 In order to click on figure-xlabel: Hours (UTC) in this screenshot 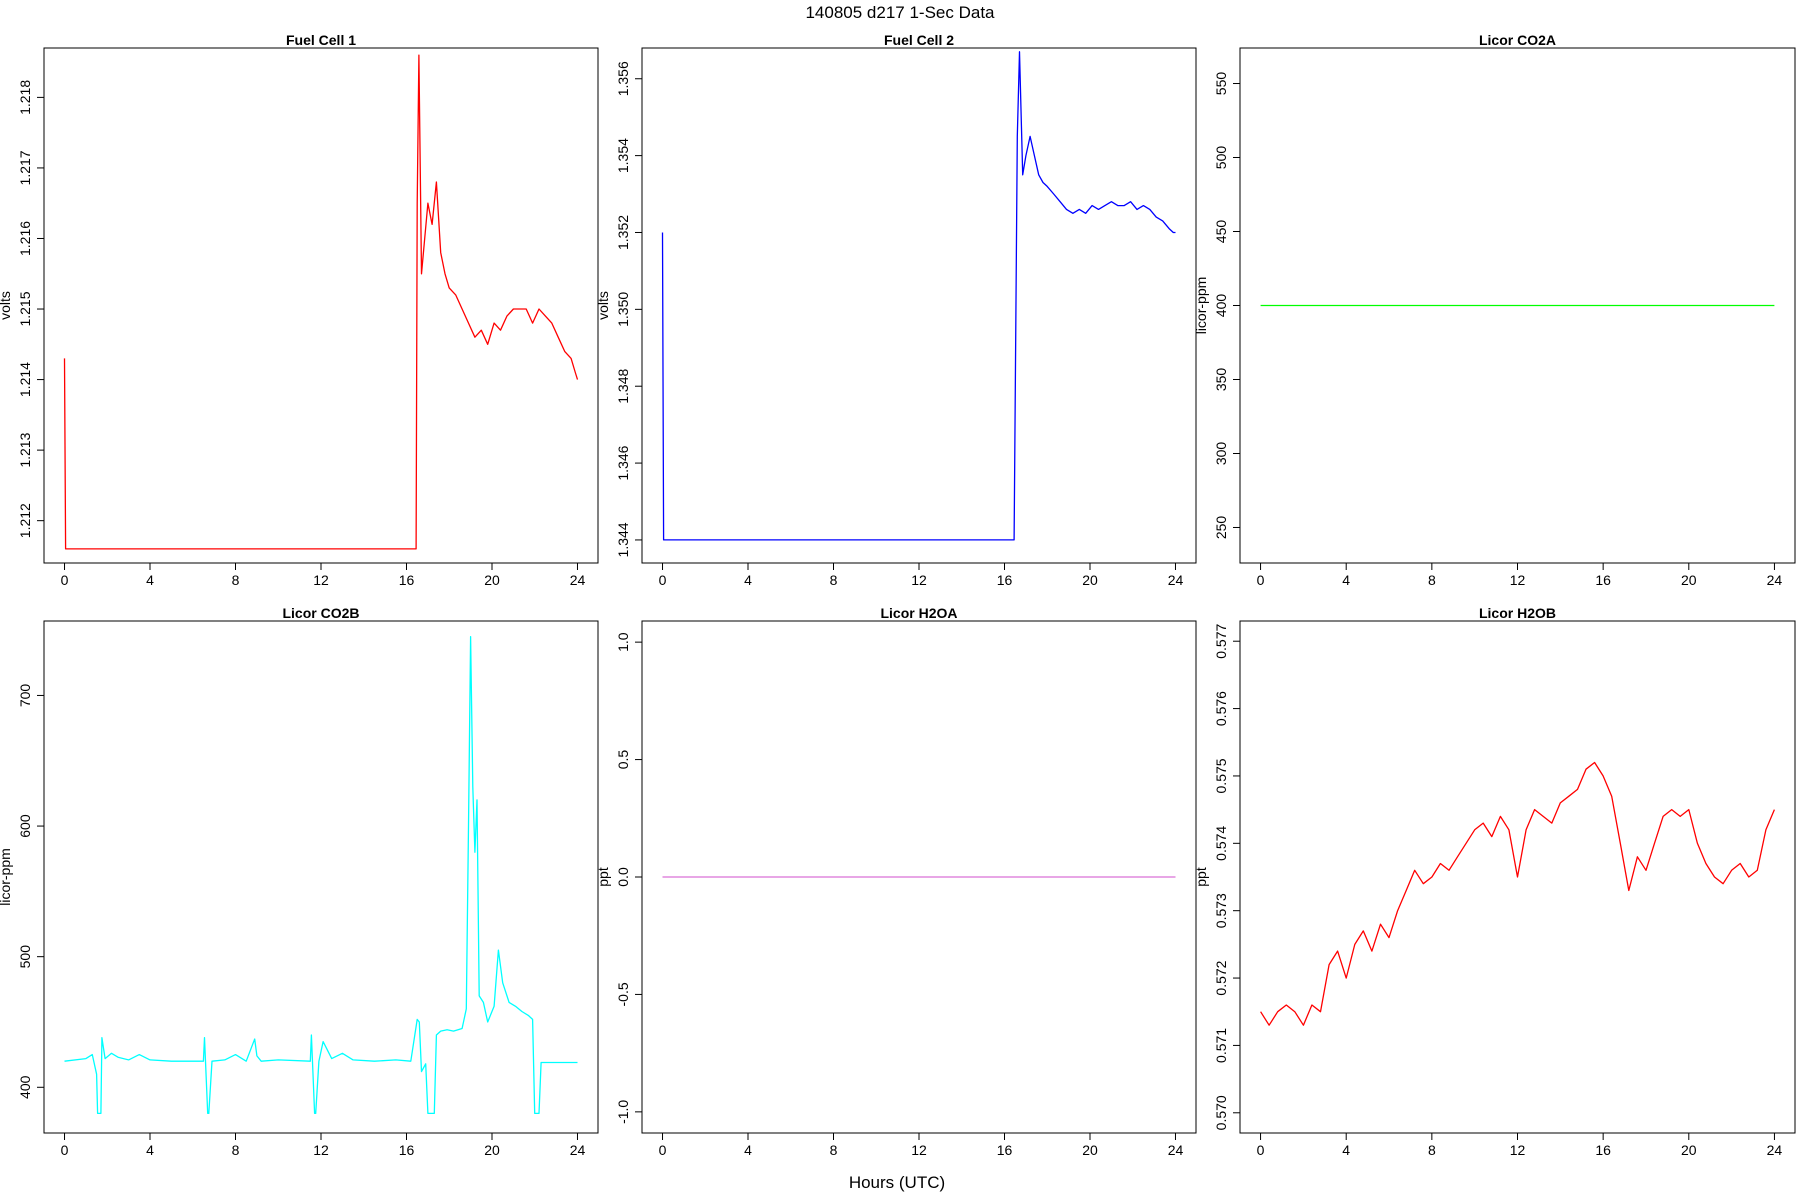, I will do `click(897, 1182)`.